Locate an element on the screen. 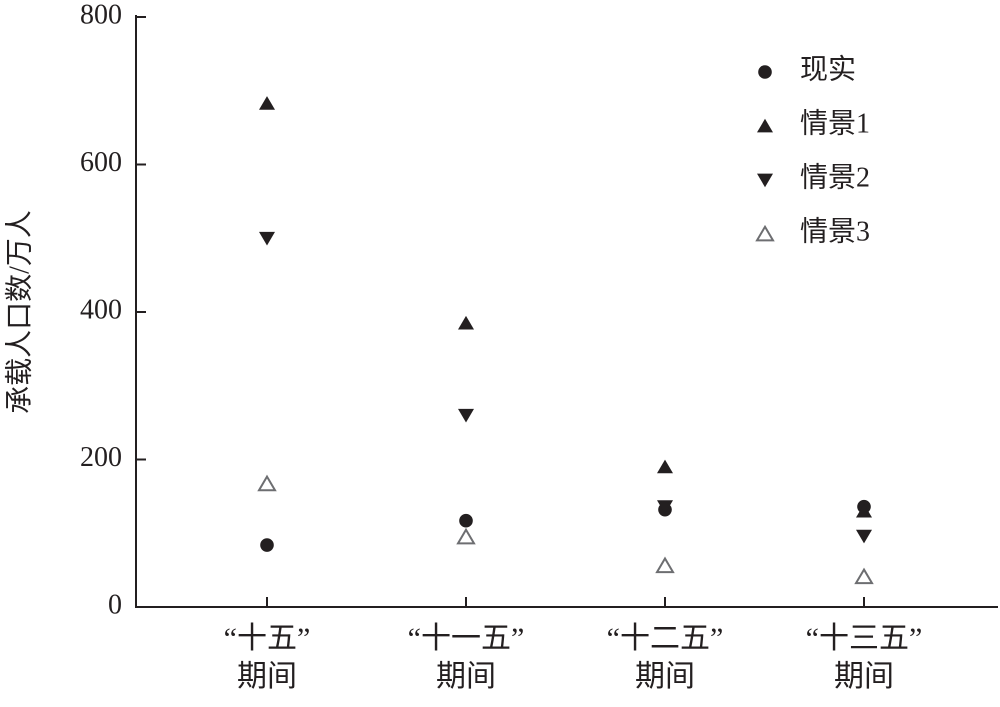 This screenshot has width=1000, height=707. x-tick-label: “十二五” 期间 is located at coordinates (665, 657).